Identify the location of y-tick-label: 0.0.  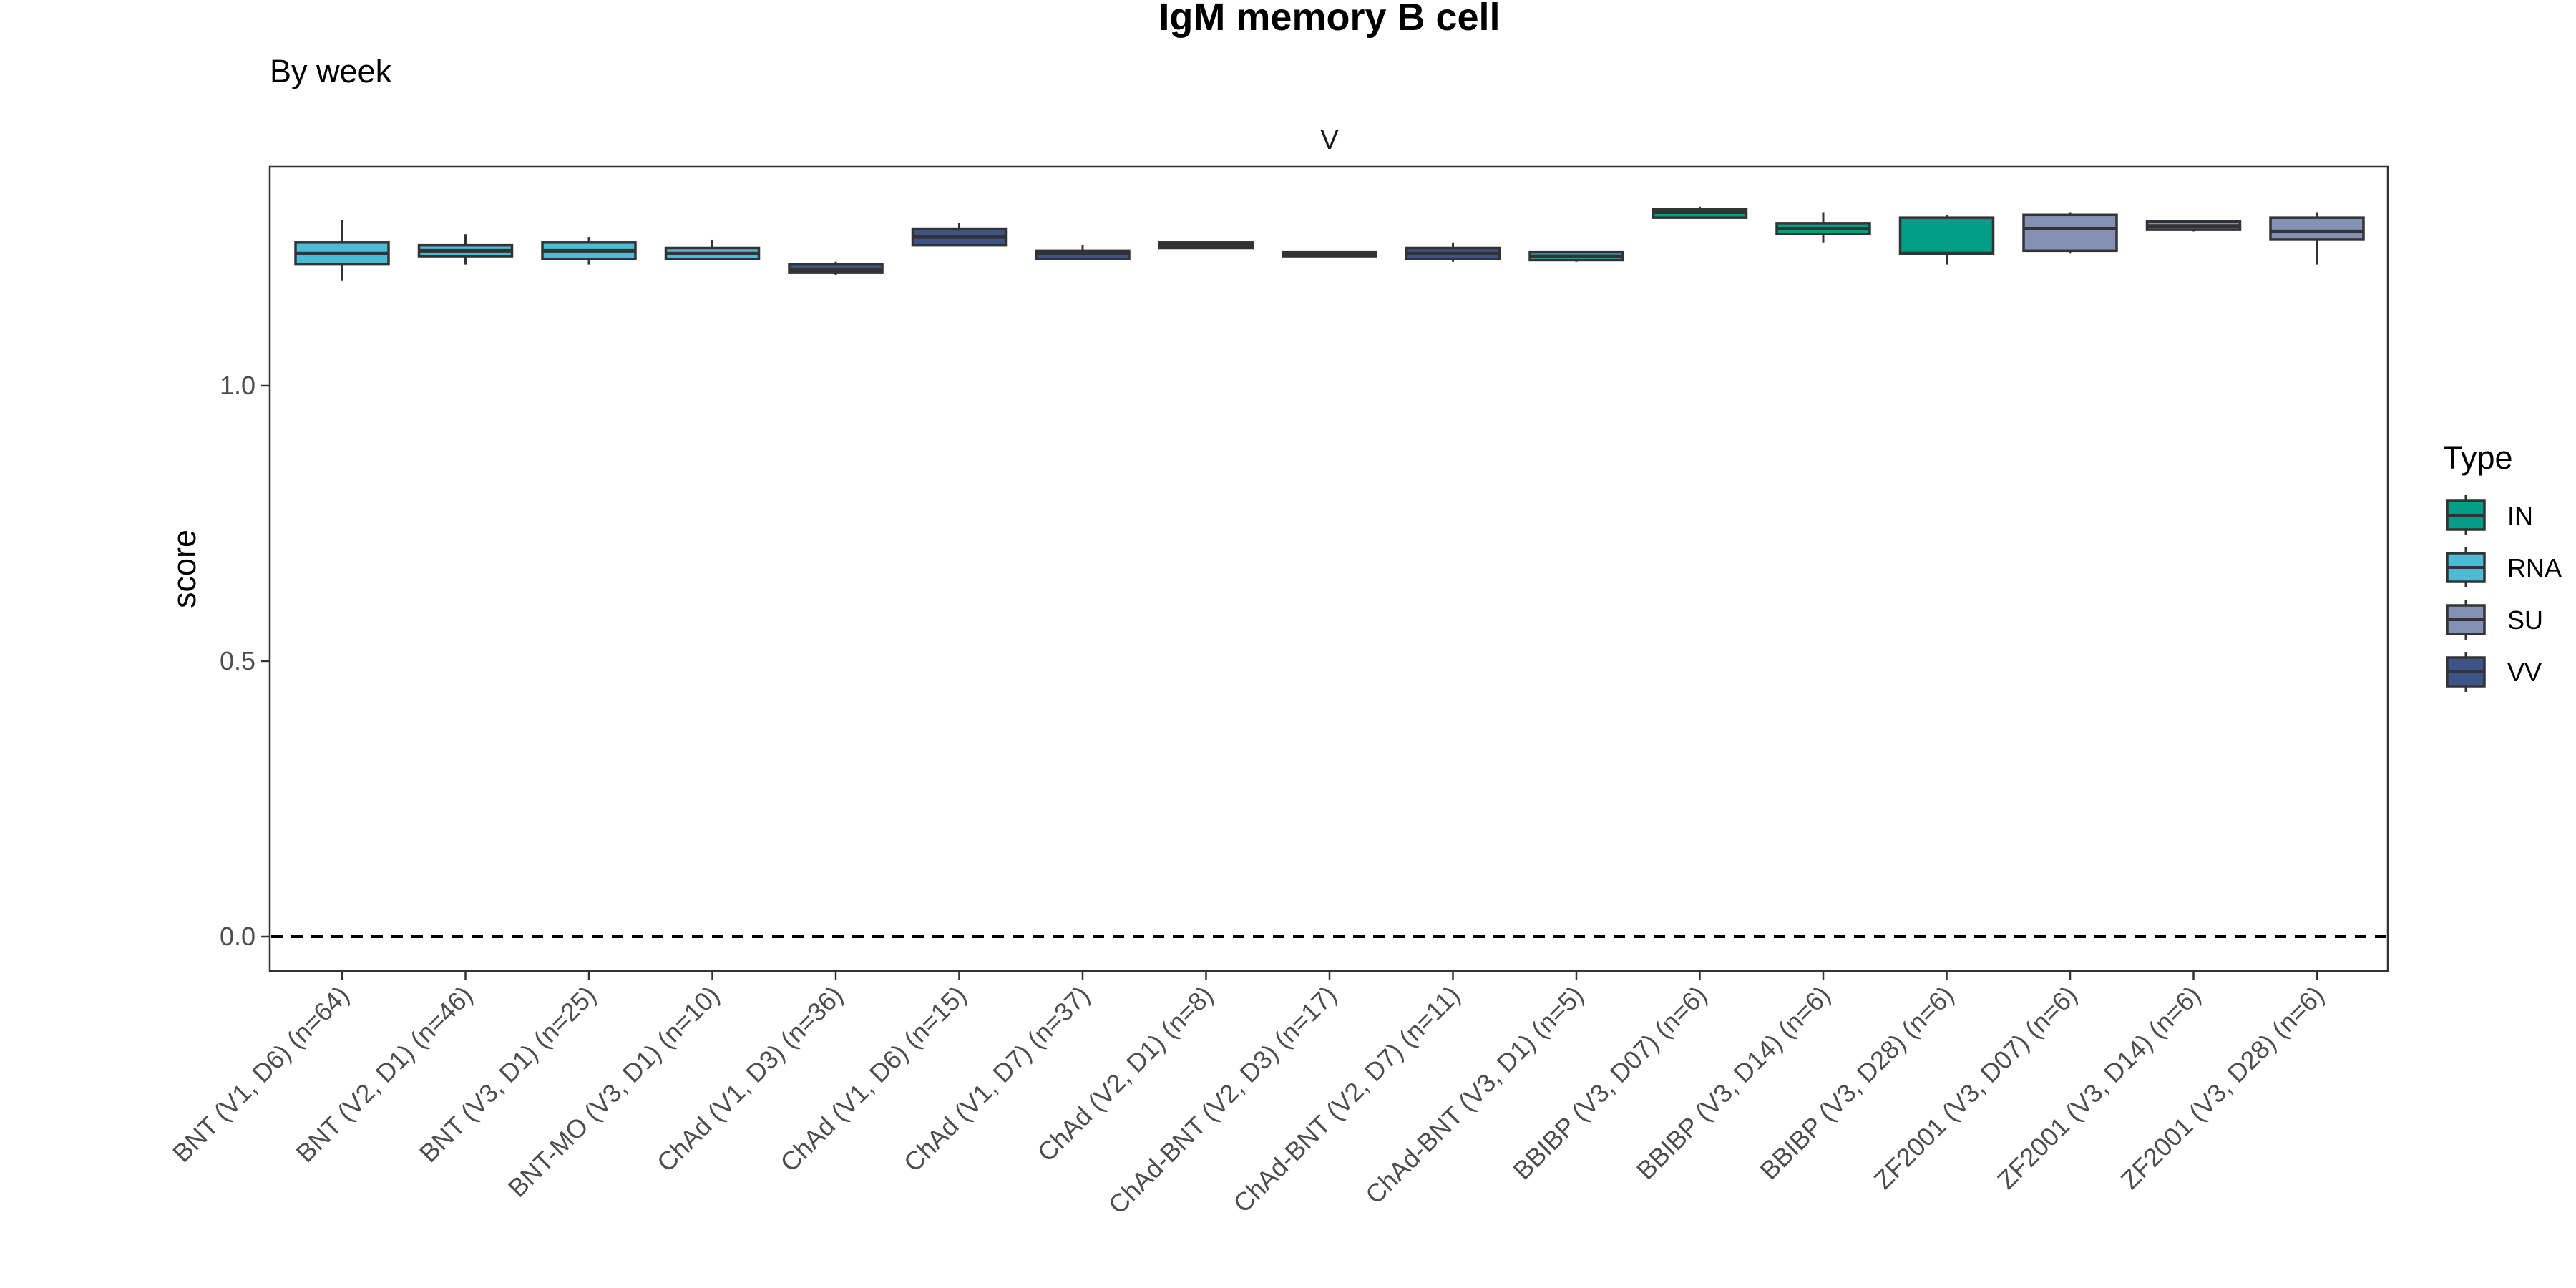
(237, 936).